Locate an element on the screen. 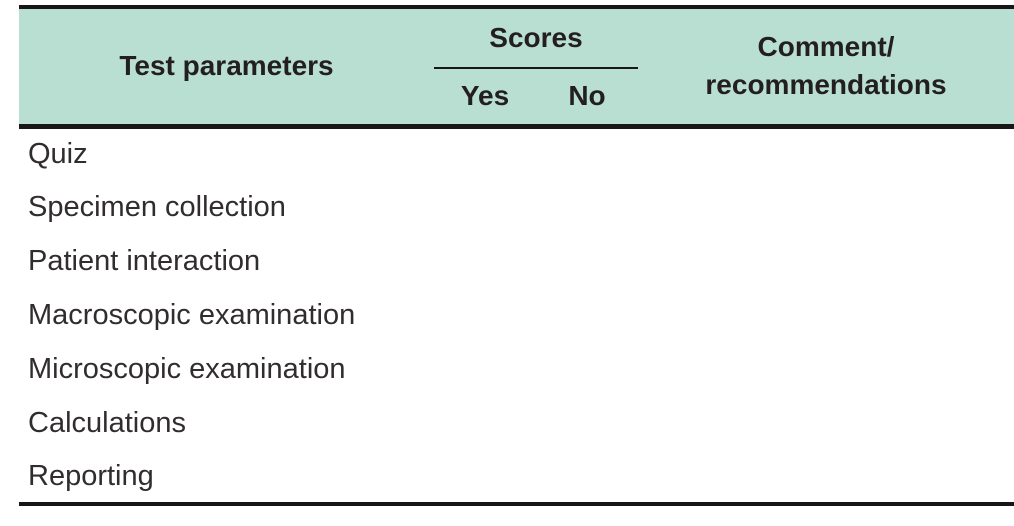  table-row: Macroscopic examination is located at coordinates (516, 315).